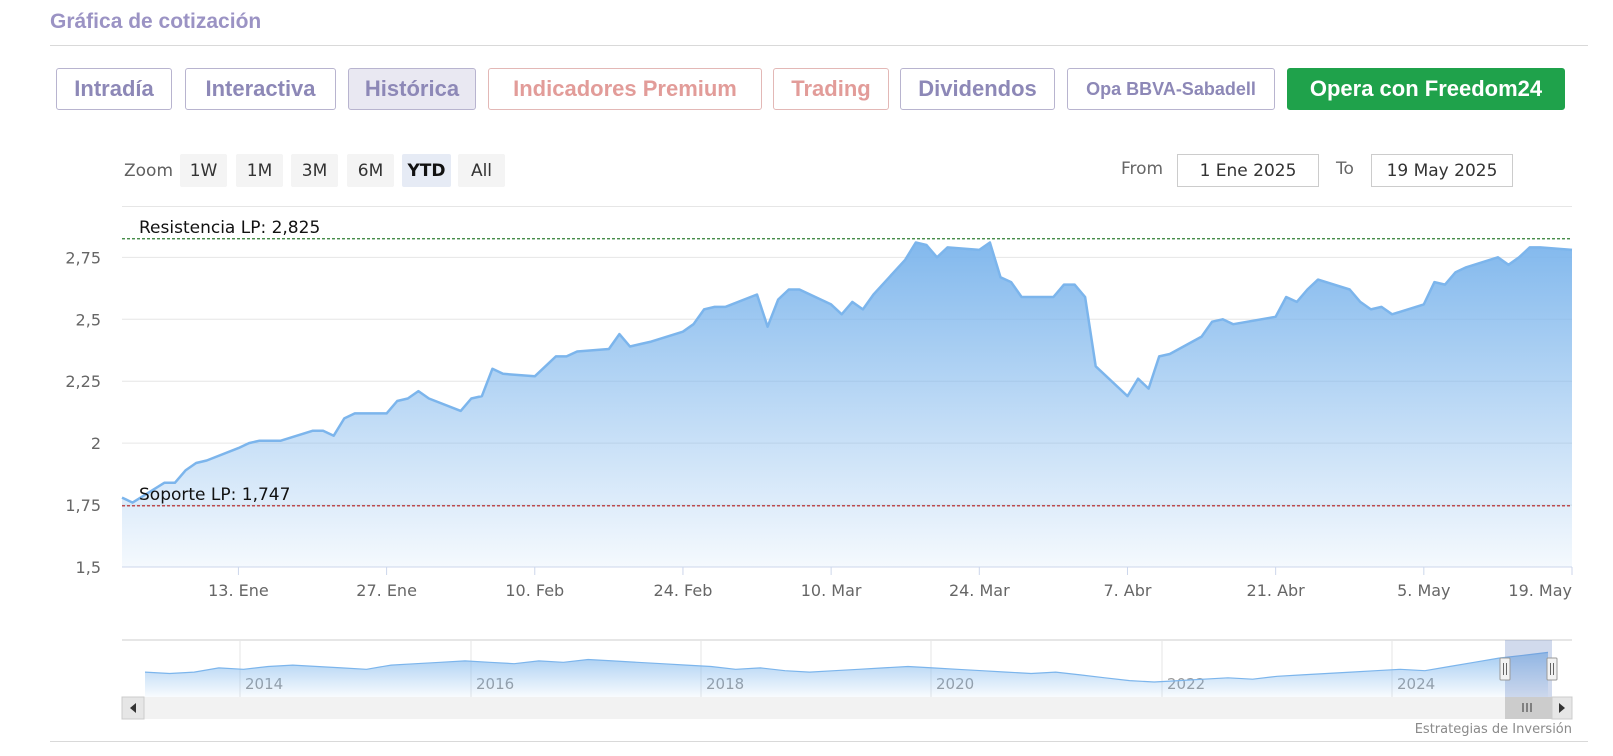 This screenshot has width=1613, height=756. I want to click on tab-opa-bbva-sabadell: Opa BBVA-Sabadell, so click(1171, 89).